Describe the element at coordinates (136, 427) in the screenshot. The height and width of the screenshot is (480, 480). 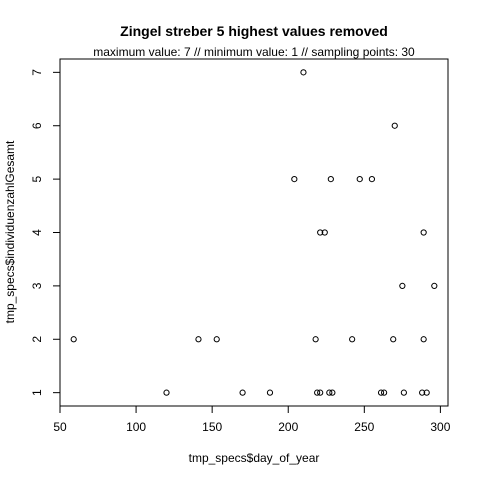
I see `x-tick-label: 100` at that location.